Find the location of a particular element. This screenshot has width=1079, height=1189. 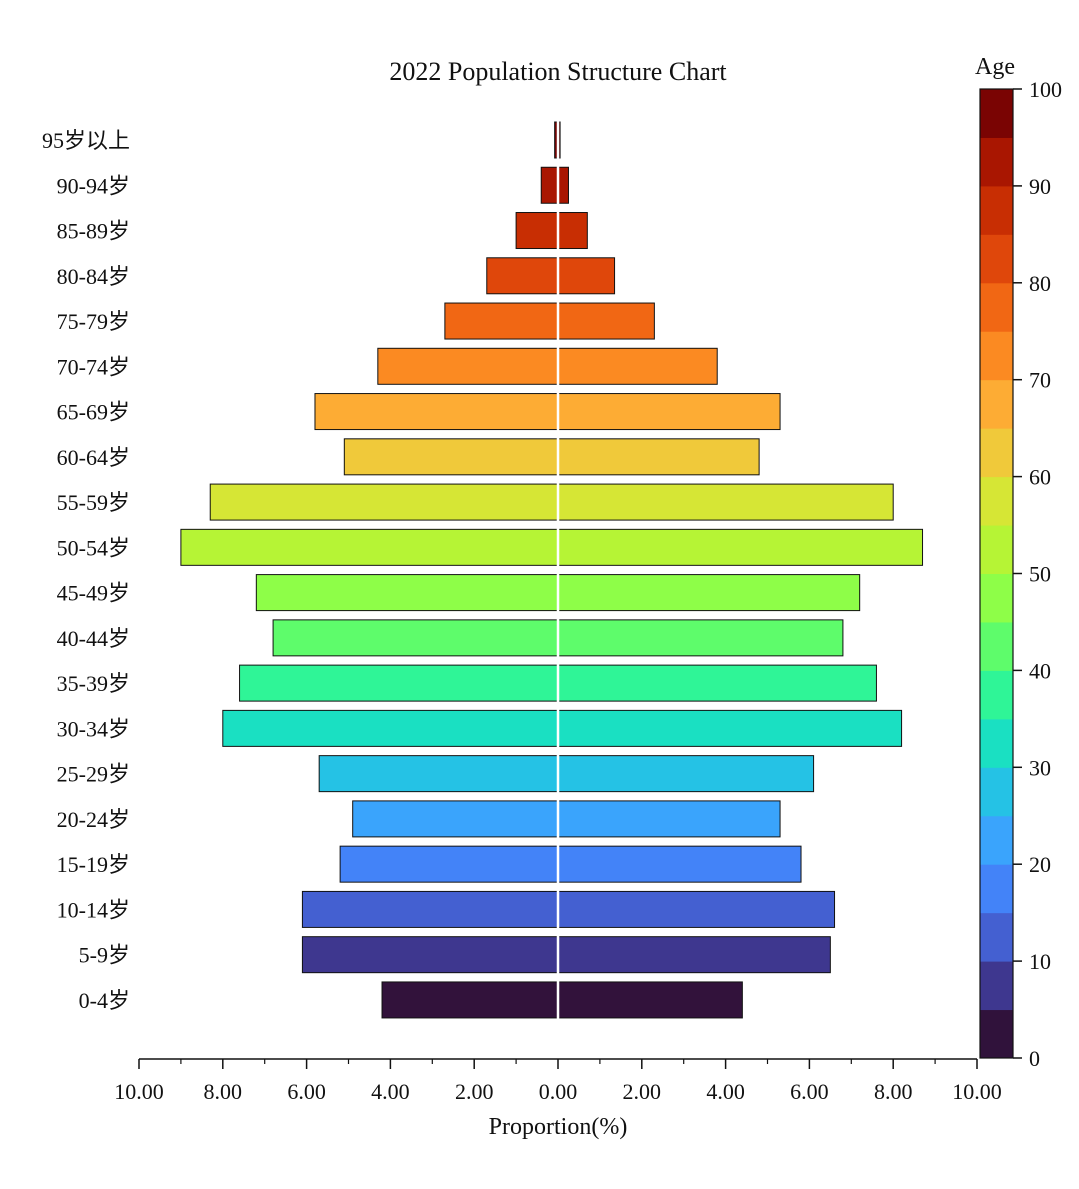

age-group-label: 95岁以上 is located at coordinates (86, 140).